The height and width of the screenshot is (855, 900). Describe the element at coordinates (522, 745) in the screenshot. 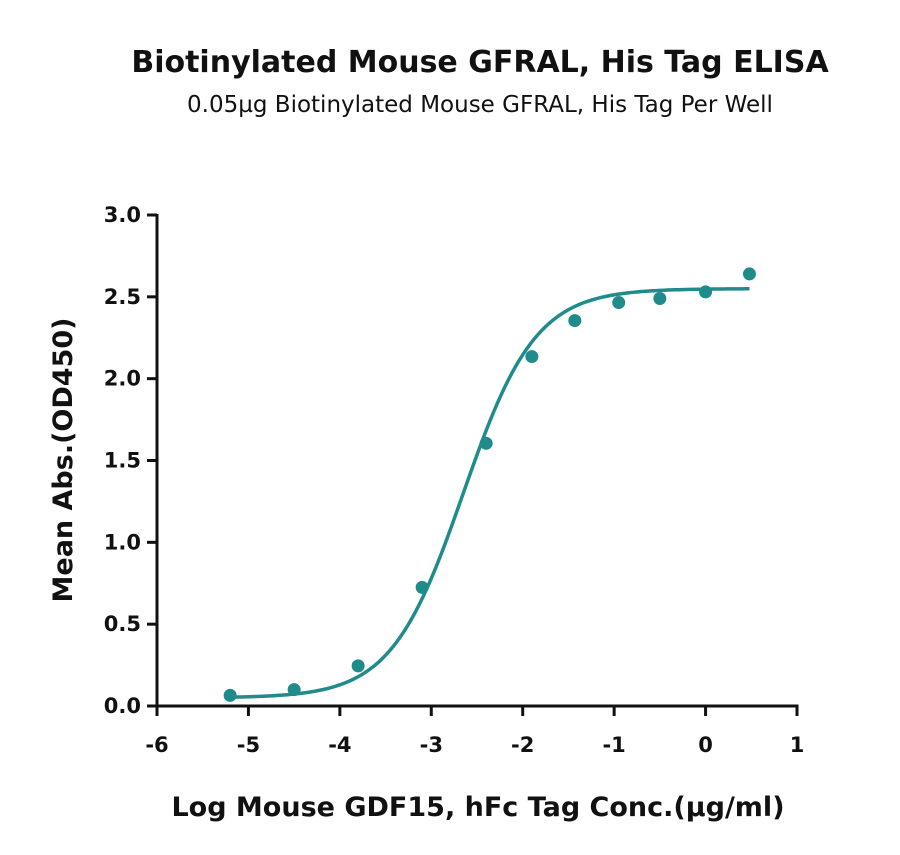

I see `x-tick-label: -2` at that location.